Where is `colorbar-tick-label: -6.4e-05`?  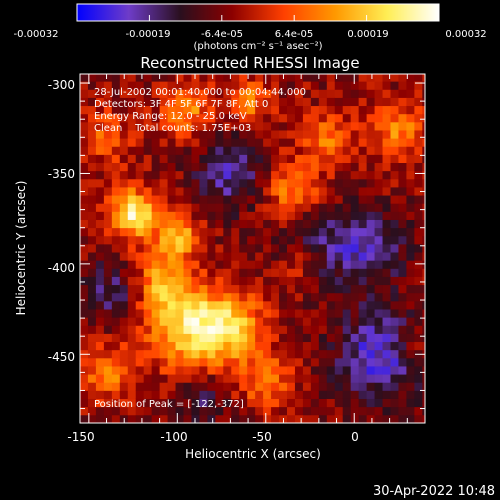 colorbar-tick-label: -6.4e-05 is located at coordinates (222, 34).